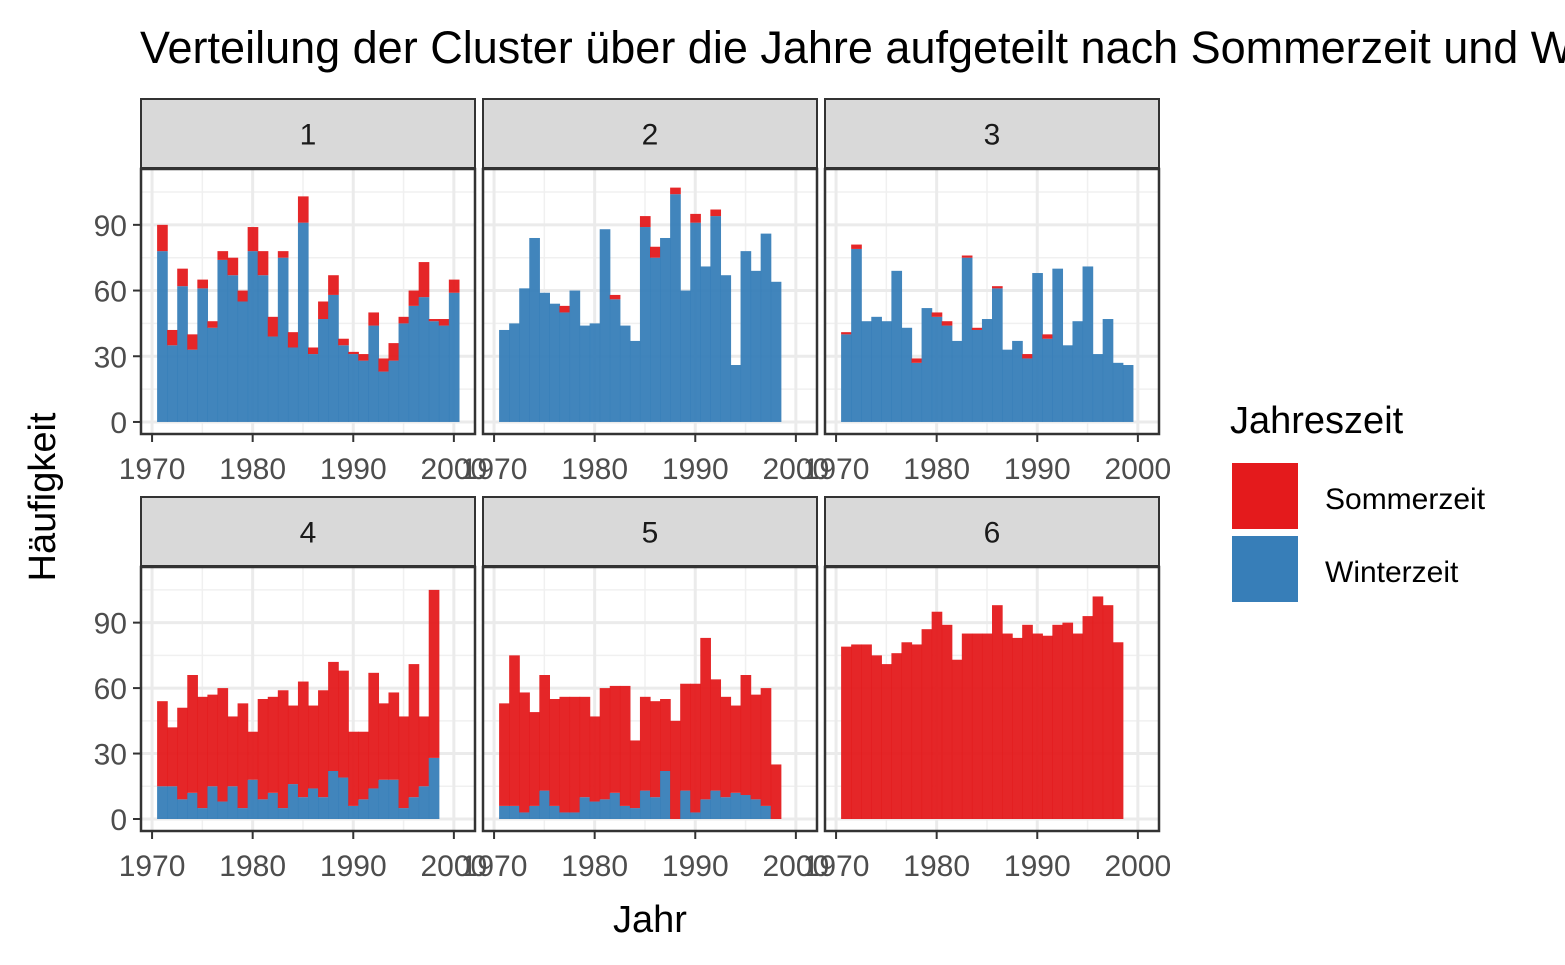 The width and height of the screenshot is (1565, 965). I want to click on bar-winterzeit-1980, so click(253, 799).